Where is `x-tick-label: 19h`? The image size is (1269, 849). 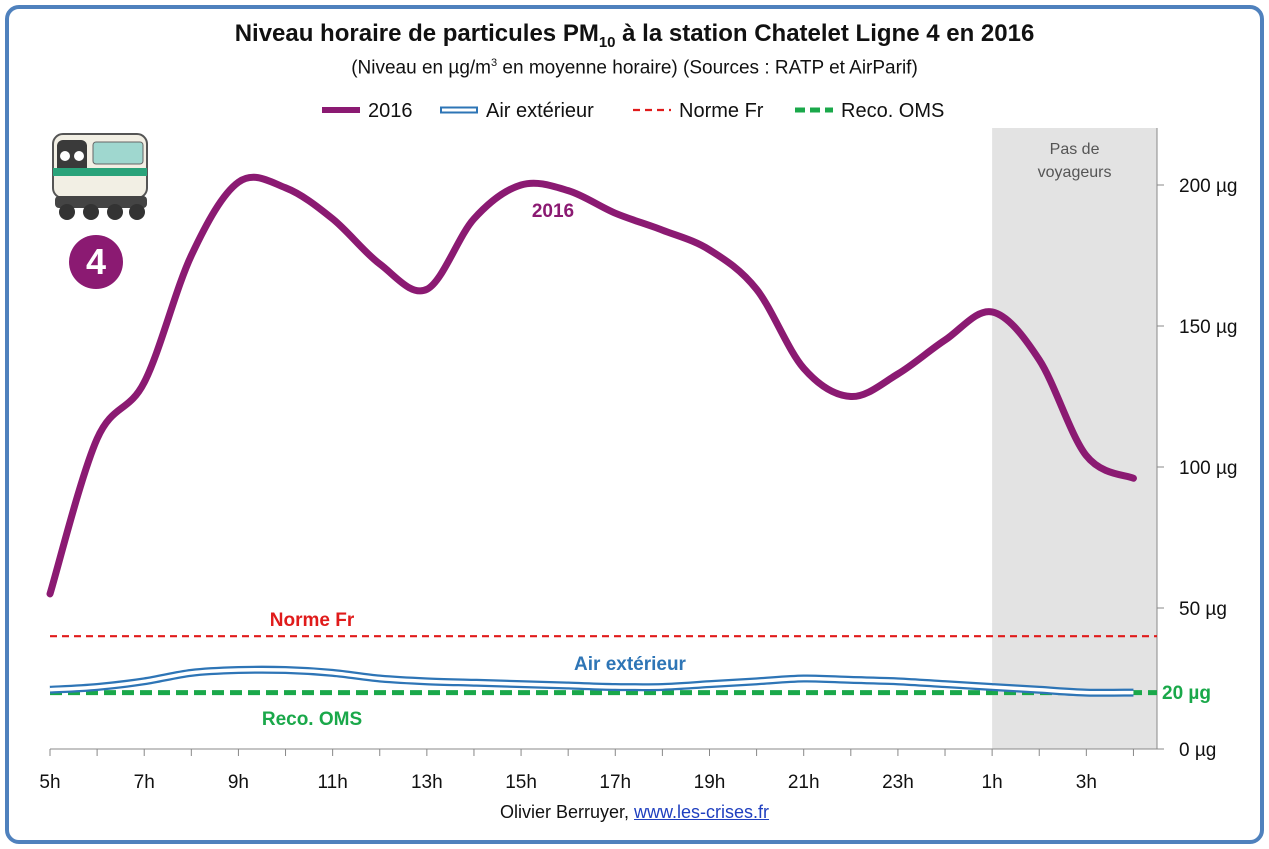 x-tick-label: 19h is located at coordinates (710, 782).